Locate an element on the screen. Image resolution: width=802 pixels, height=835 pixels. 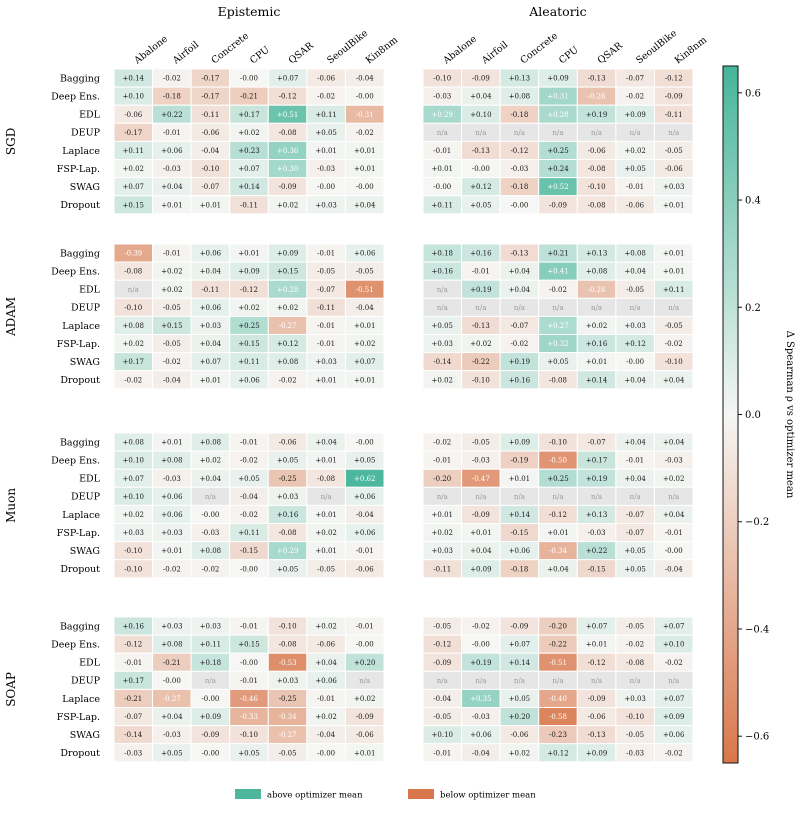
cell-value-label: +0.07 is located at coordinates (248, 169).